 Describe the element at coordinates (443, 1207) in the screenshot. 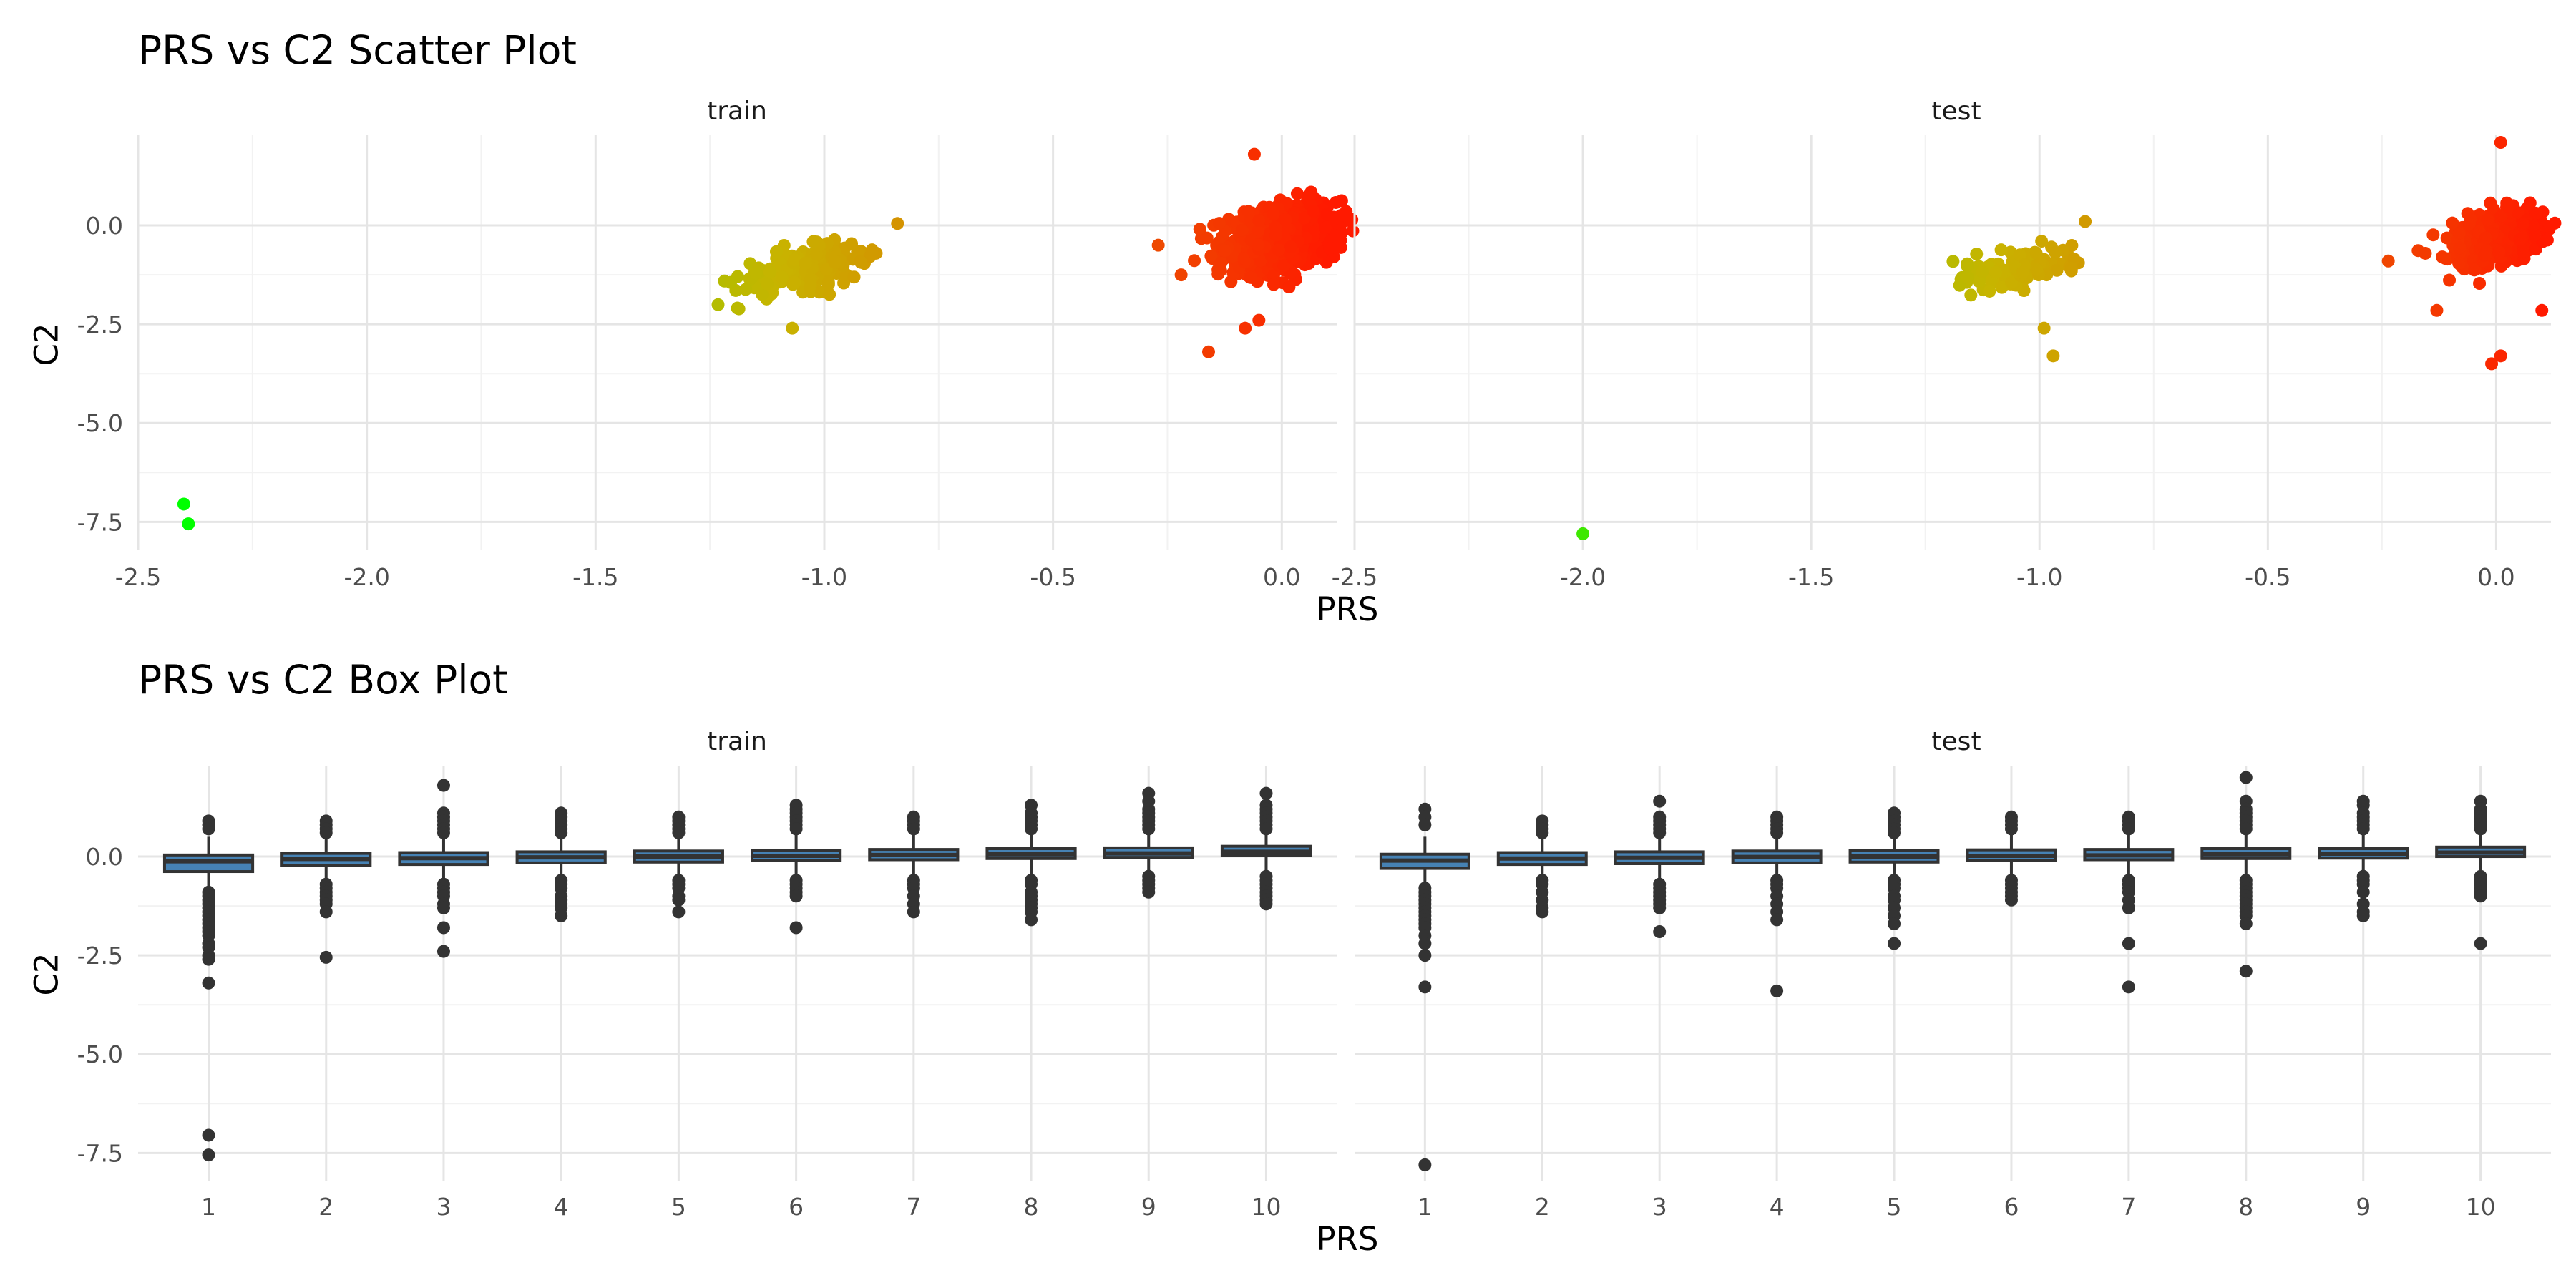

I see `x-tick-label: 3` at that location.